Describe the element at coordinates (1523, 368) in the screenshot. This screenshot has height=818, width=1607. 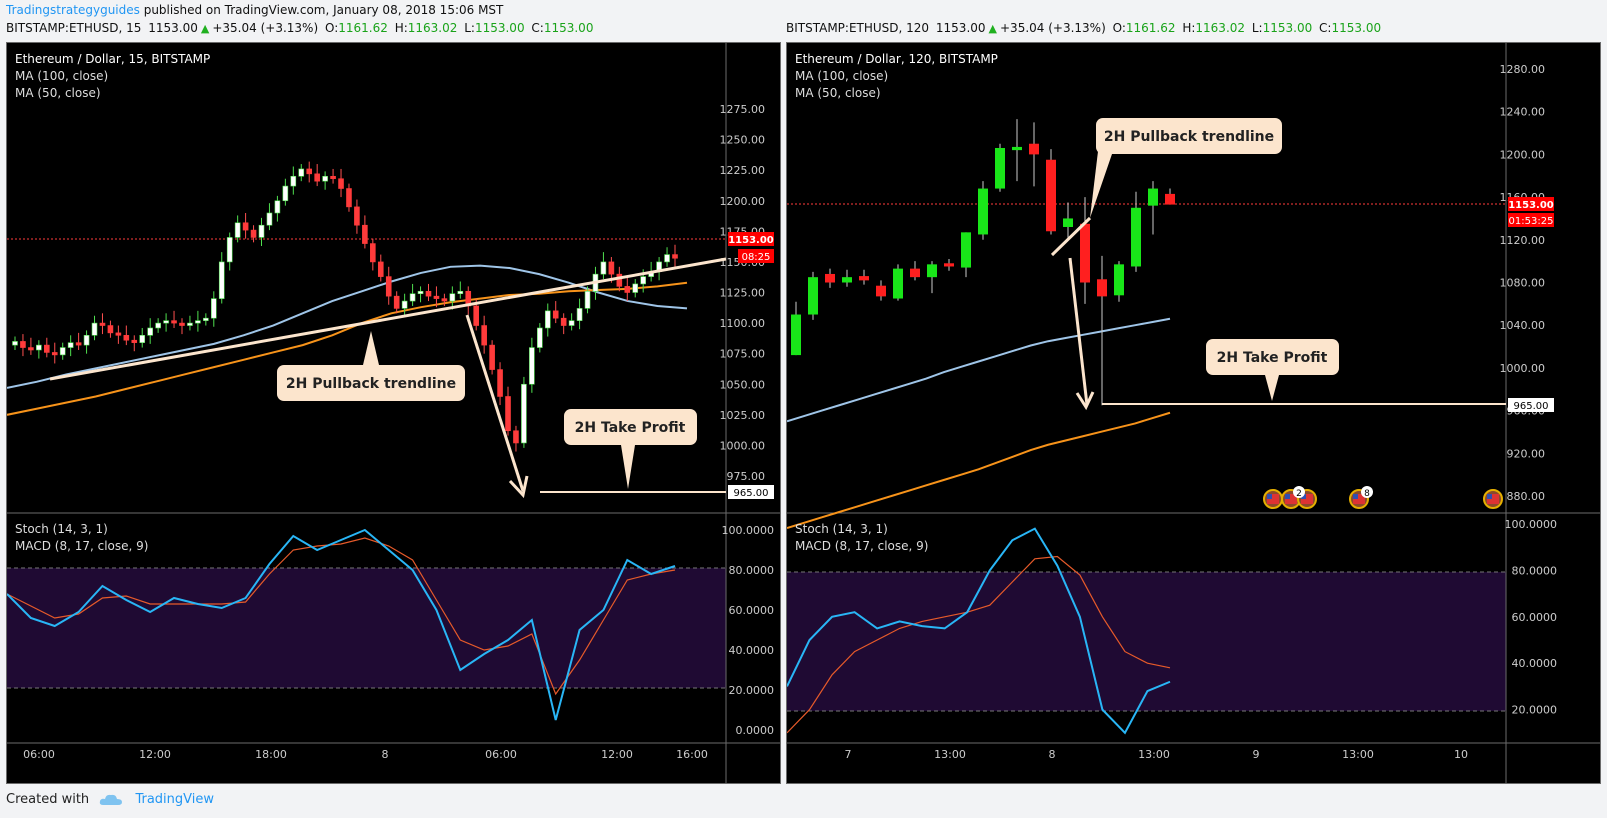
I see `price-tick-label: 1000.00` at that location.